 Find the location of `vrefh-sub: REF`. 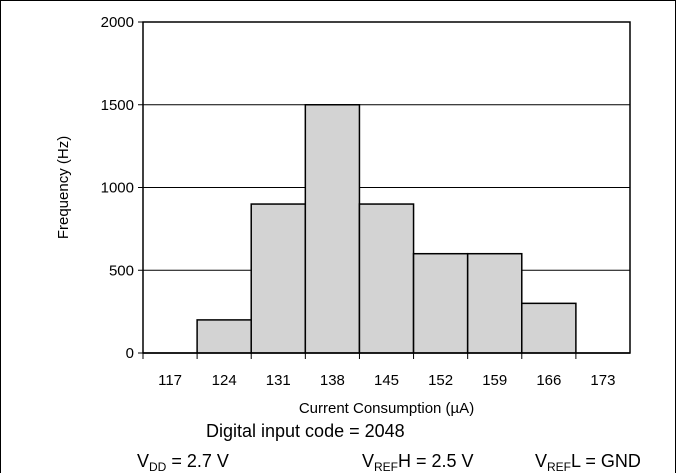

vrefh-sub: REF is located at coordinates (386, 467).